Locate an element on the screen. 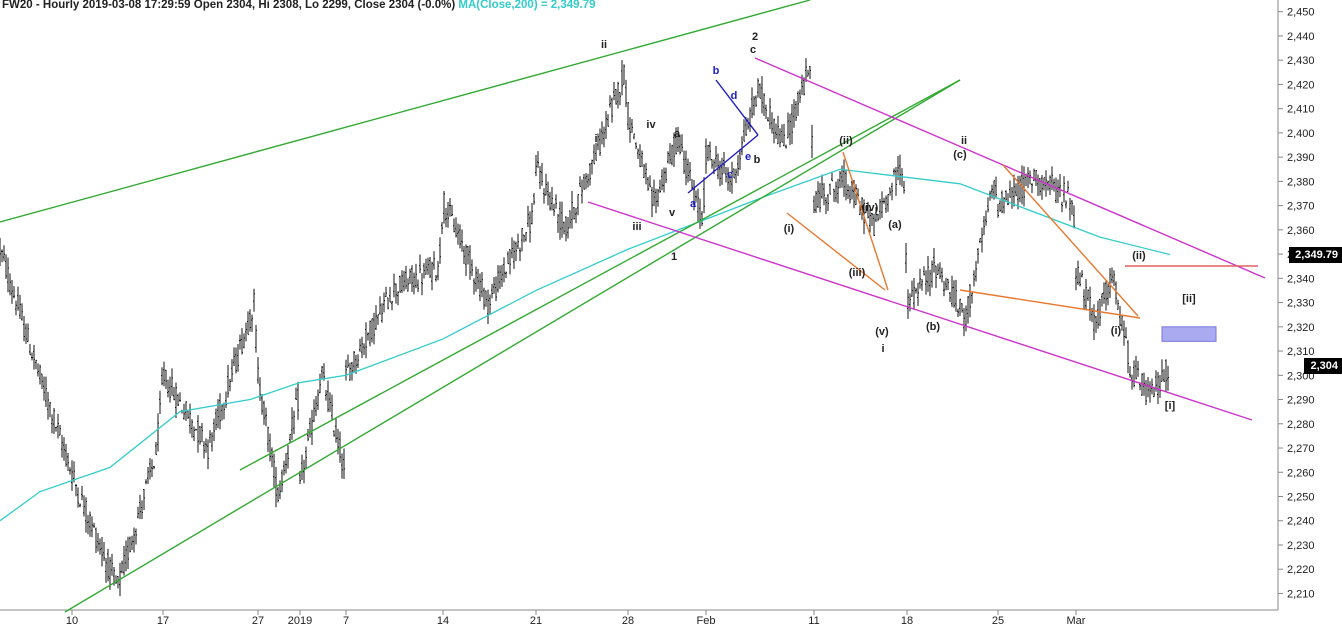 The height and width of the screenshot is (628, 1342). x-tick-label: 18 is located at coordinates (907, 621).